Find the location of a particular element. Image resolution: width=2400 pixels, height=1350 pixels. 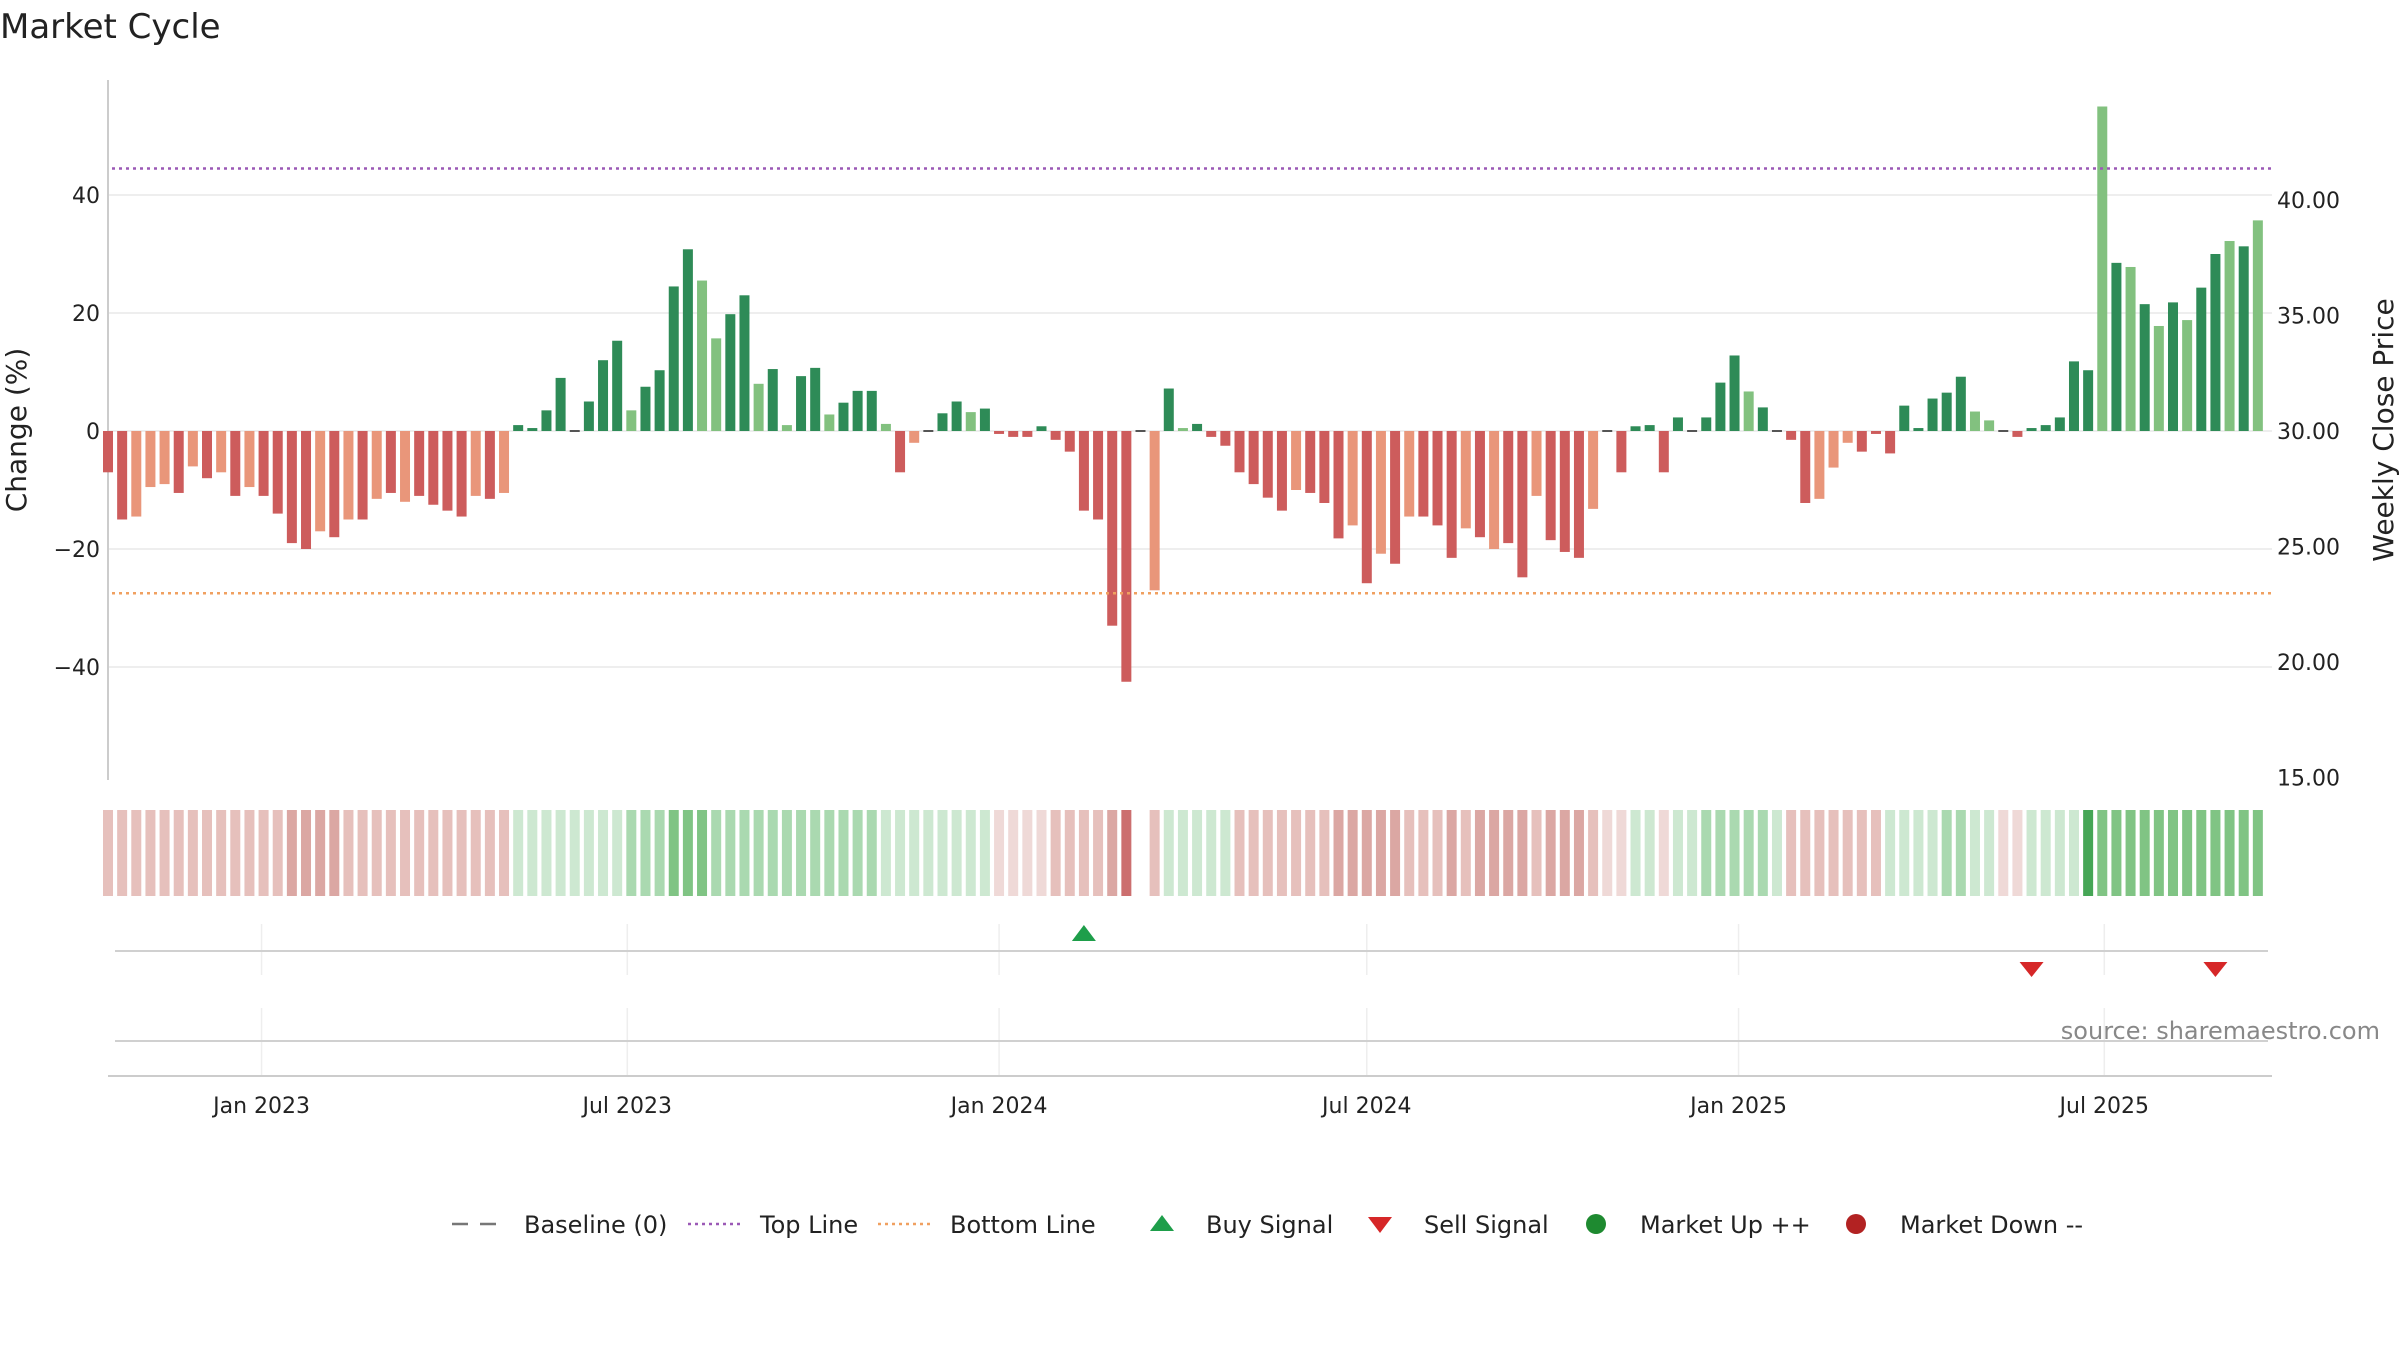

y2-tick-label: 20.00 is located at coordinates (2308, 663).